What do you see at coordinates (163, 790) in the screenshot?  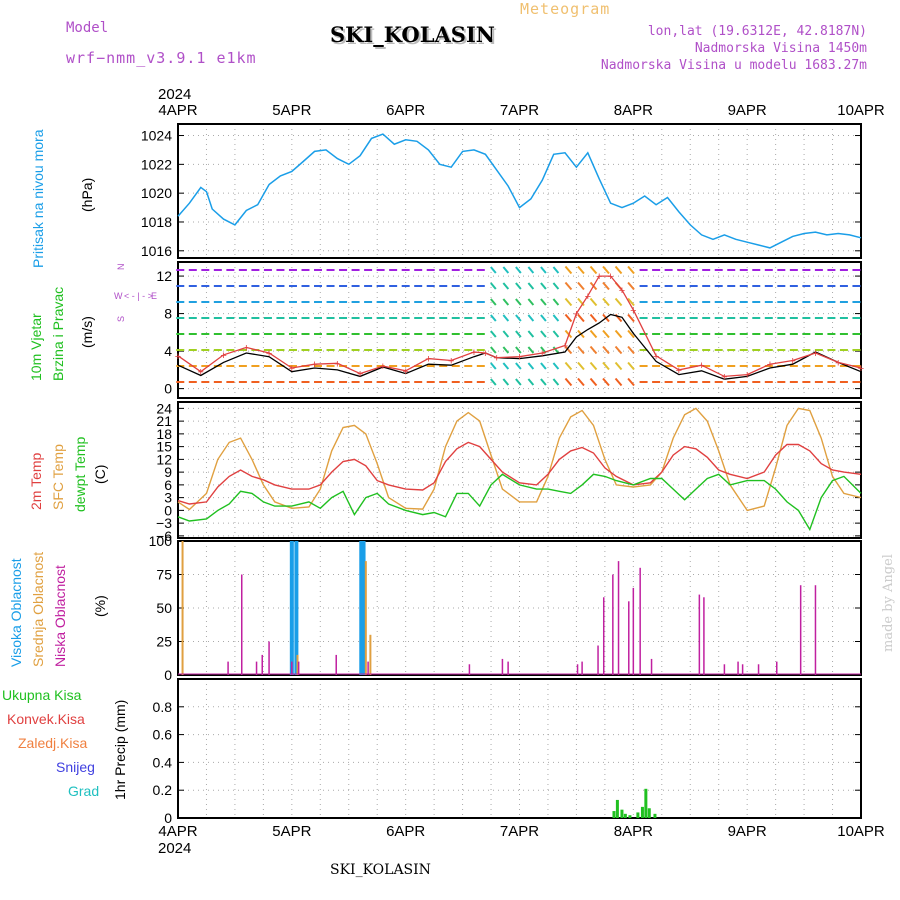 I see `y-tick-label: 0.2` at bounding box center [163, 790].